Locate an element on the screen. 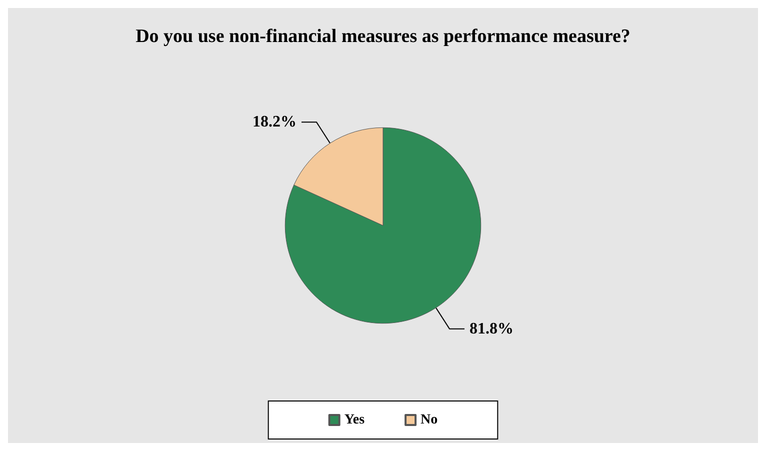 Image resolution: width=768 pixels, height=451 pixels. chart-title: Do you use non-financial measures as performance measure? is located at coordinates (383, 36).